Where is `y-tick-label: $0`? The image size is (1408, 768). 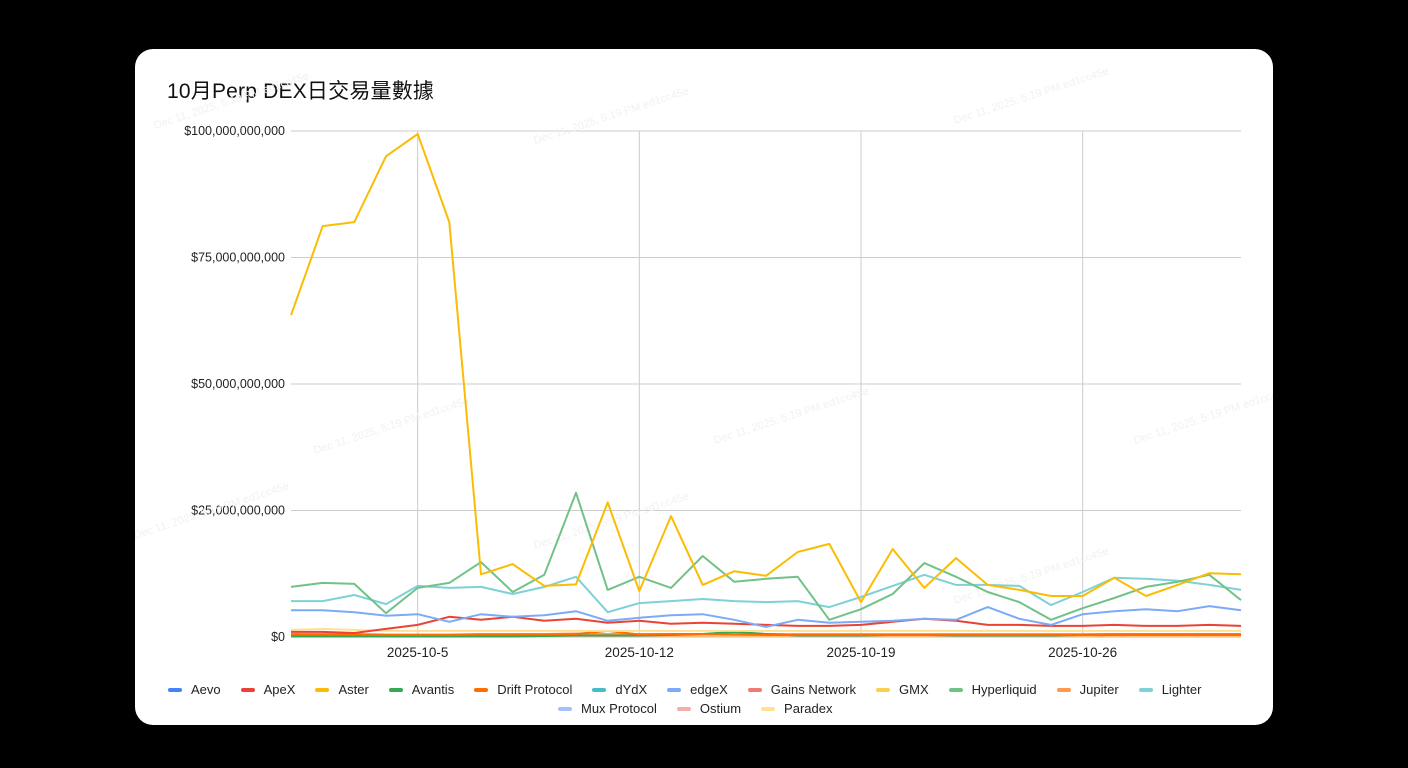
y-tick-label: $0 is located at coordinates (278, 637).